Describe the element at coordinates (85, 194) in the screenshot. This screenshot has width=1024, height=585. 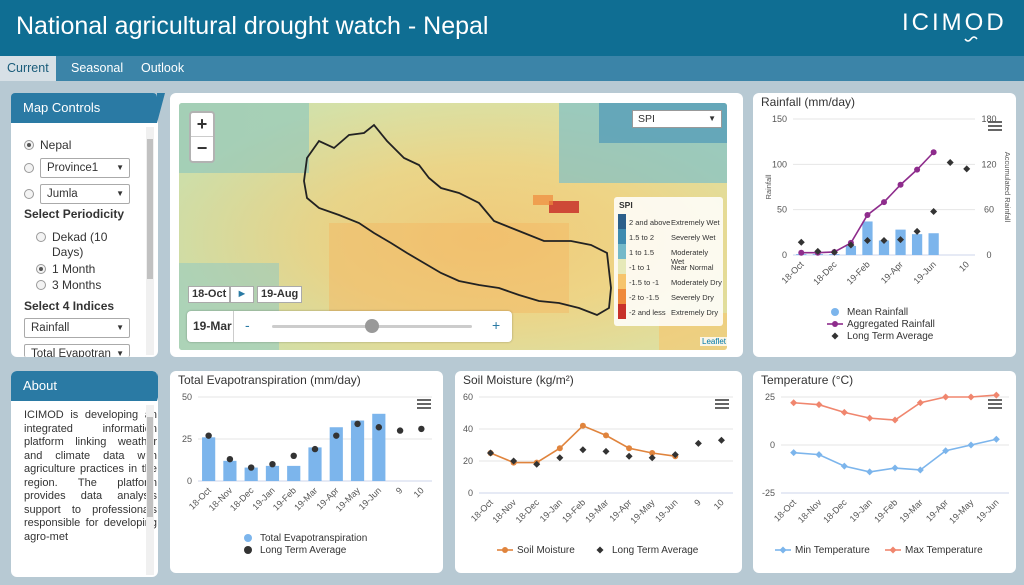
I see `district-select: Jumla ▼` at that location.